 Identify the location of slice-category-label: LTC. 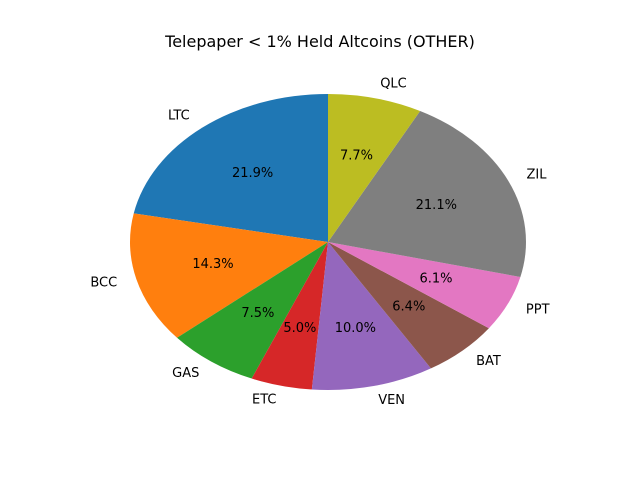
(179, 116).